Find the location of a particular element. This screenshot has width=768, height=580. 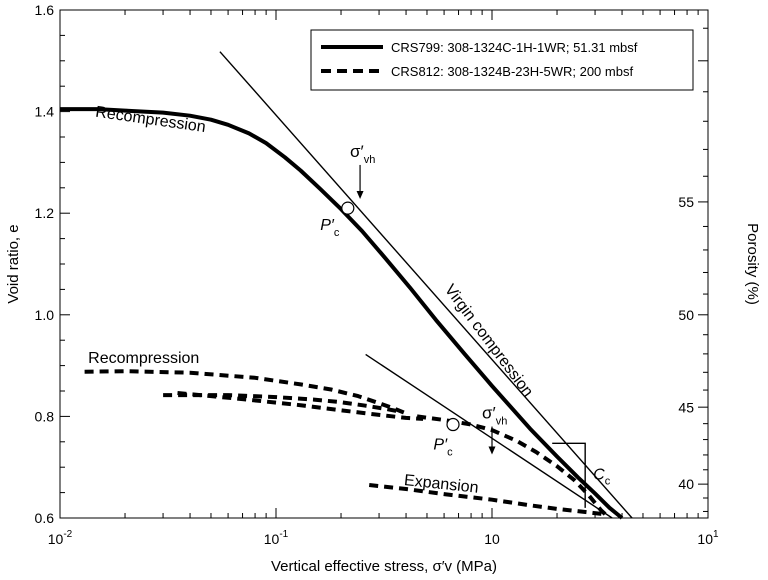

legend-entry-0: CRS799: 308-1324C-1H-1WR; 51.31 mbsf is located at coordinates (514, 47).